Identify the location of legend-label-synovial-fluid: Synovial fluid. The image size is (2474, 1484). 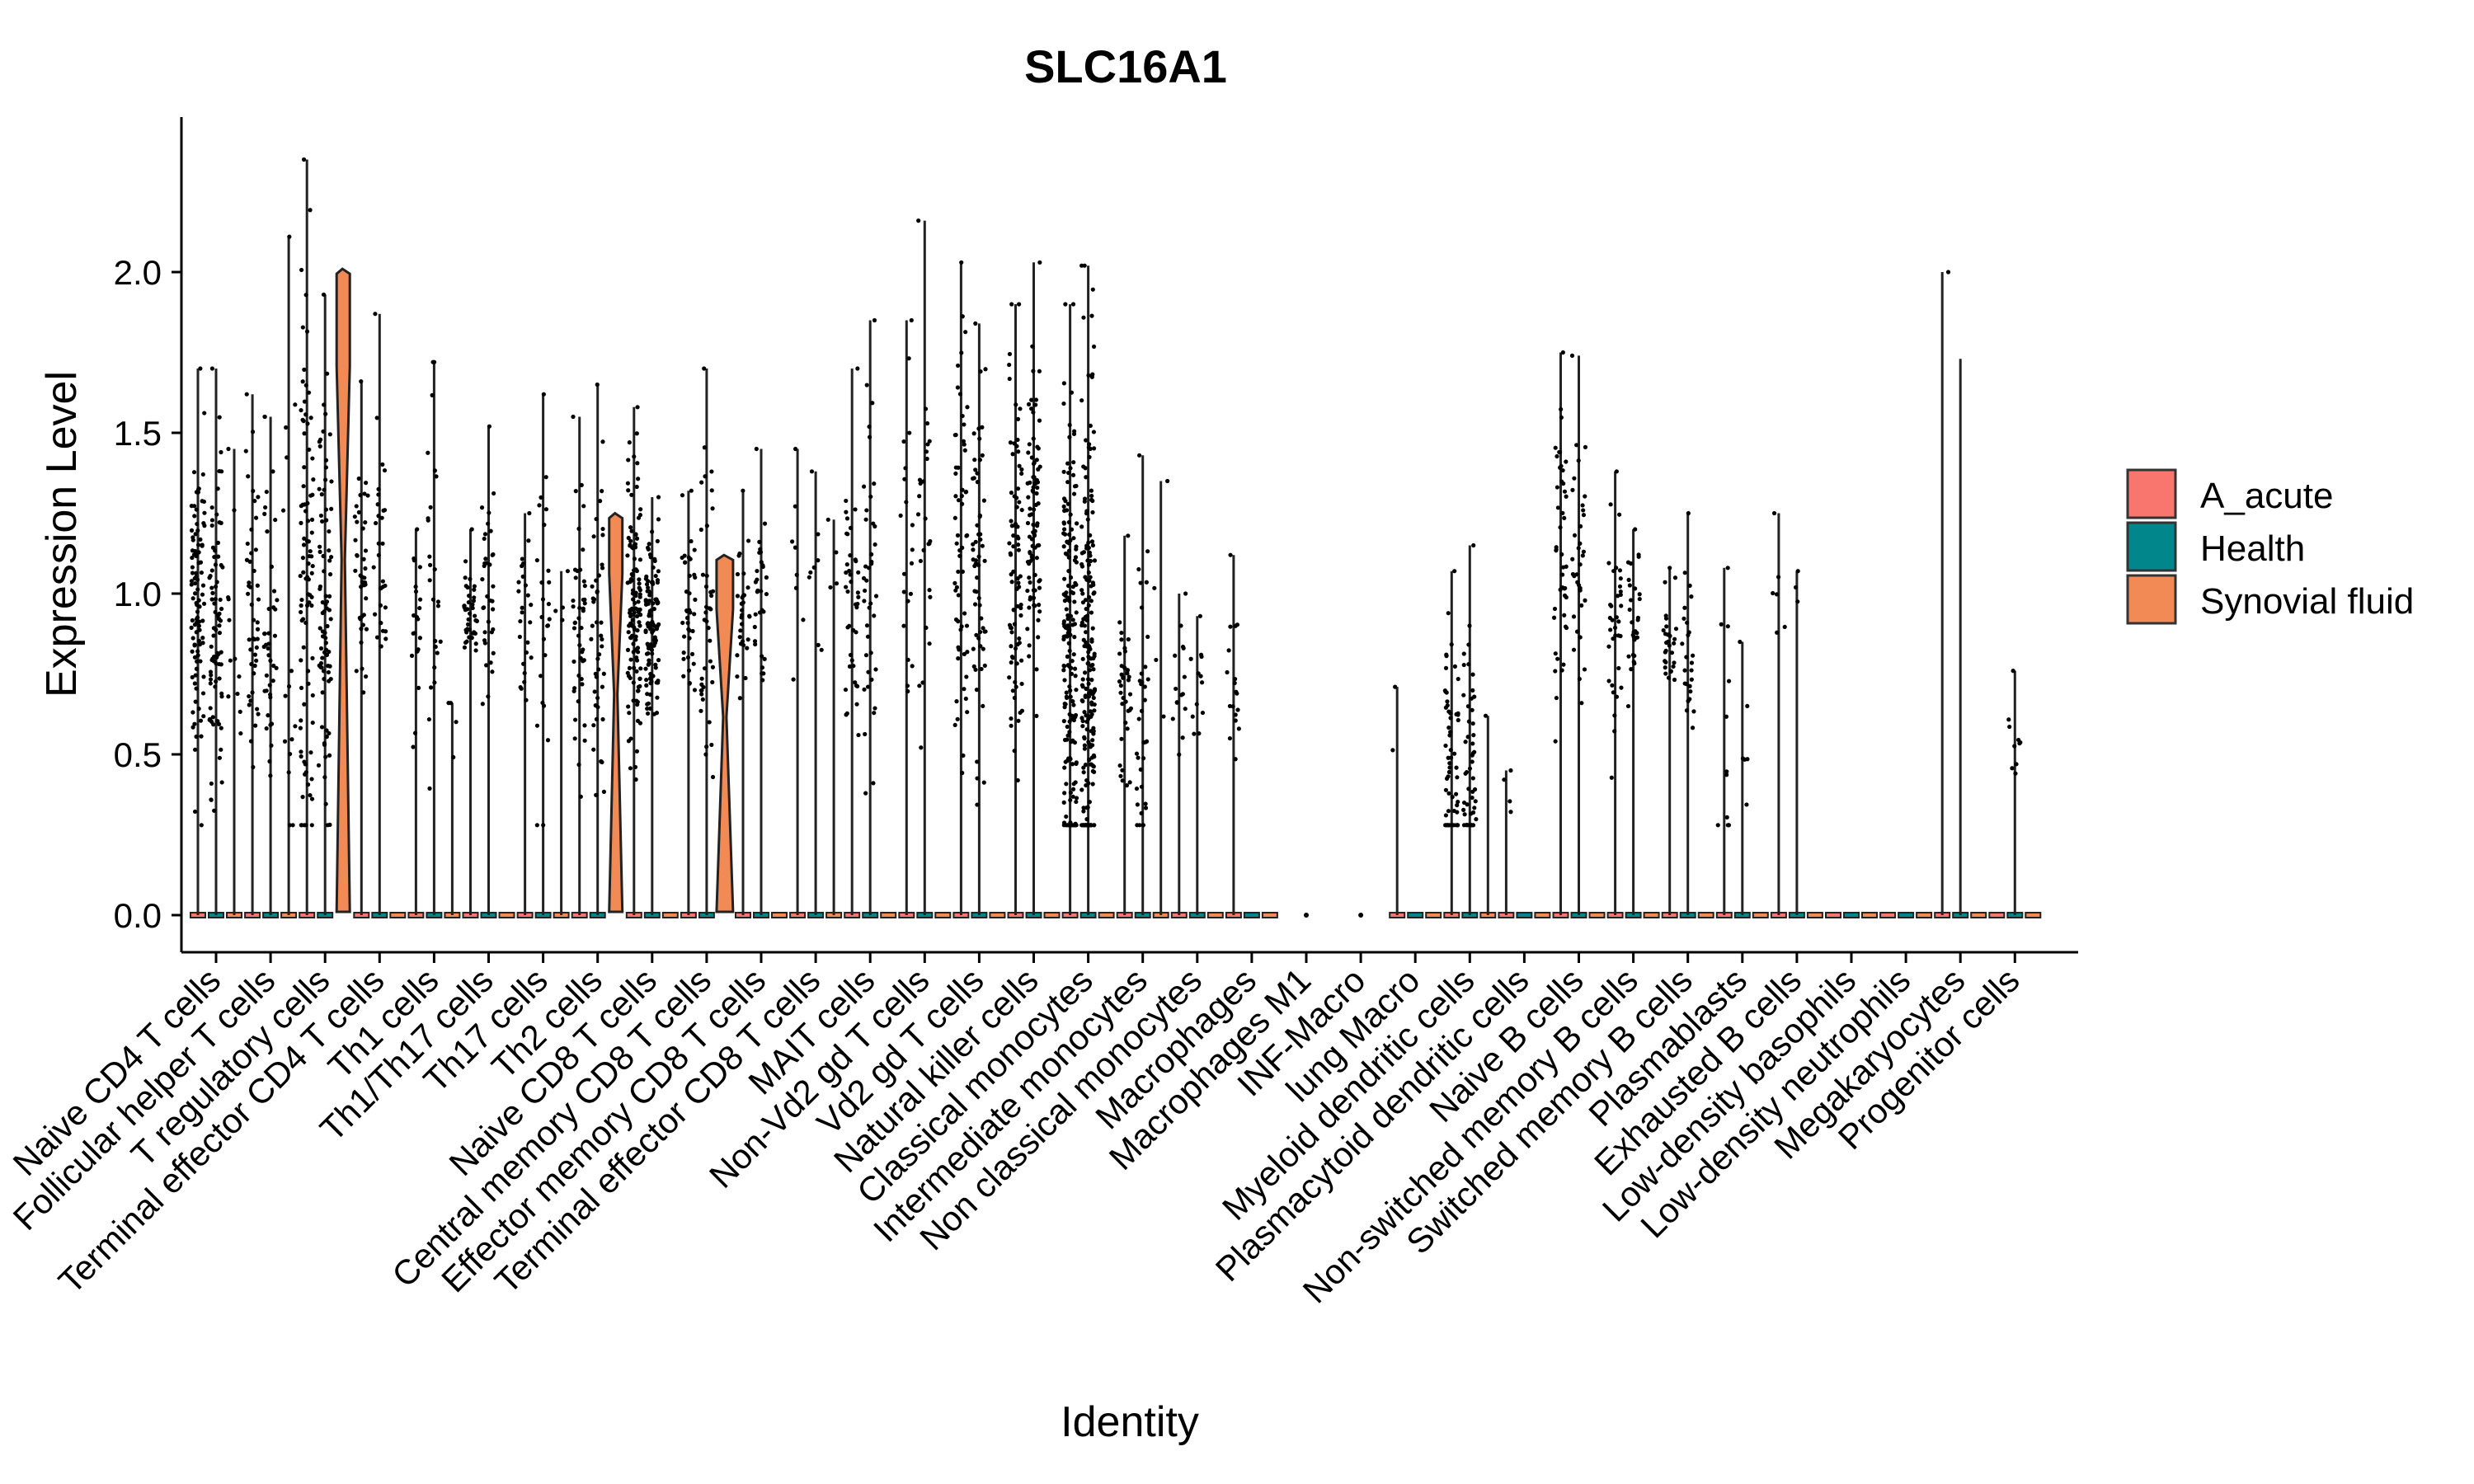
(2307, 601).